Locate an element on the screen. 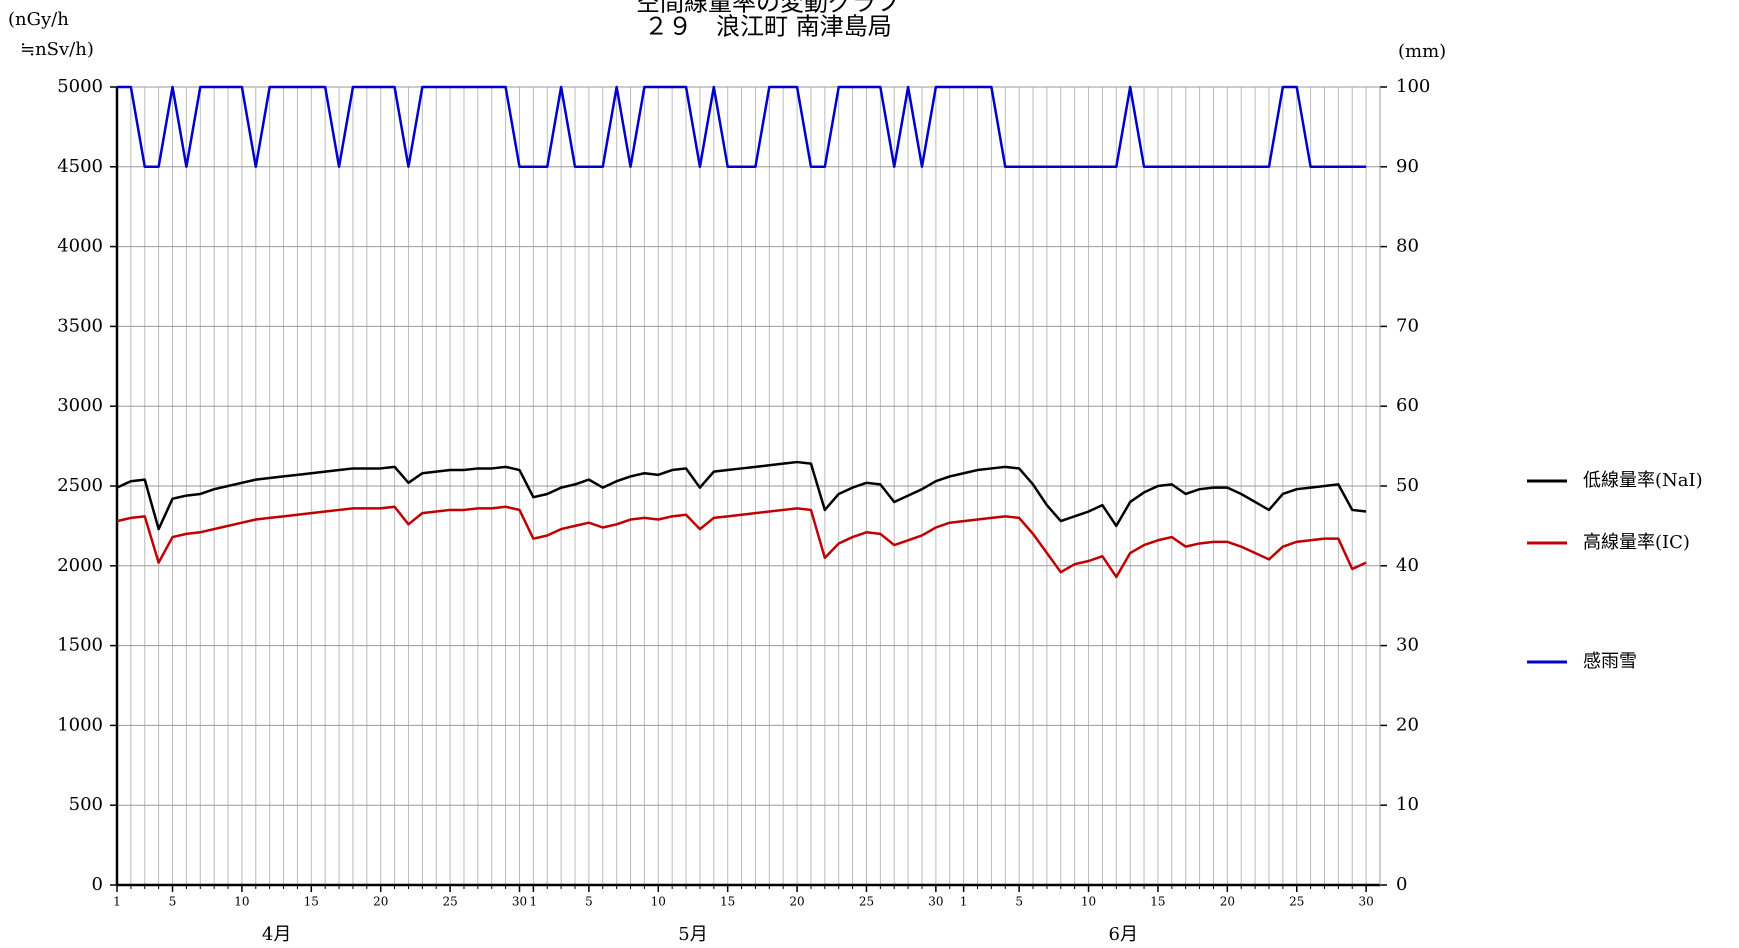  y-tick-label: 3000 is located at coordinates (80, 405).